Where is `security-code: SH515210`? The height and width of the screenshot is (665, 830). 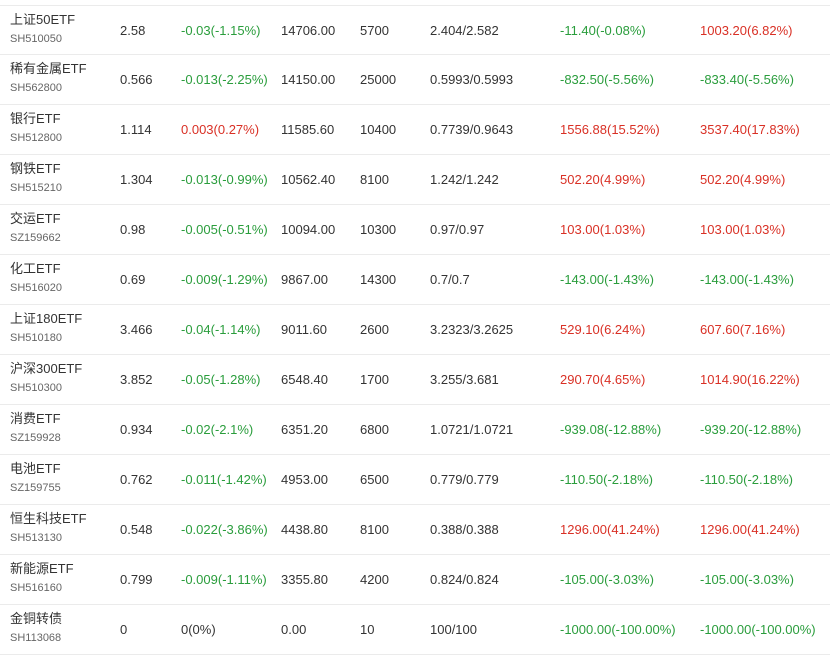 security-code: SH515210 is located at coordinates (36, 188).